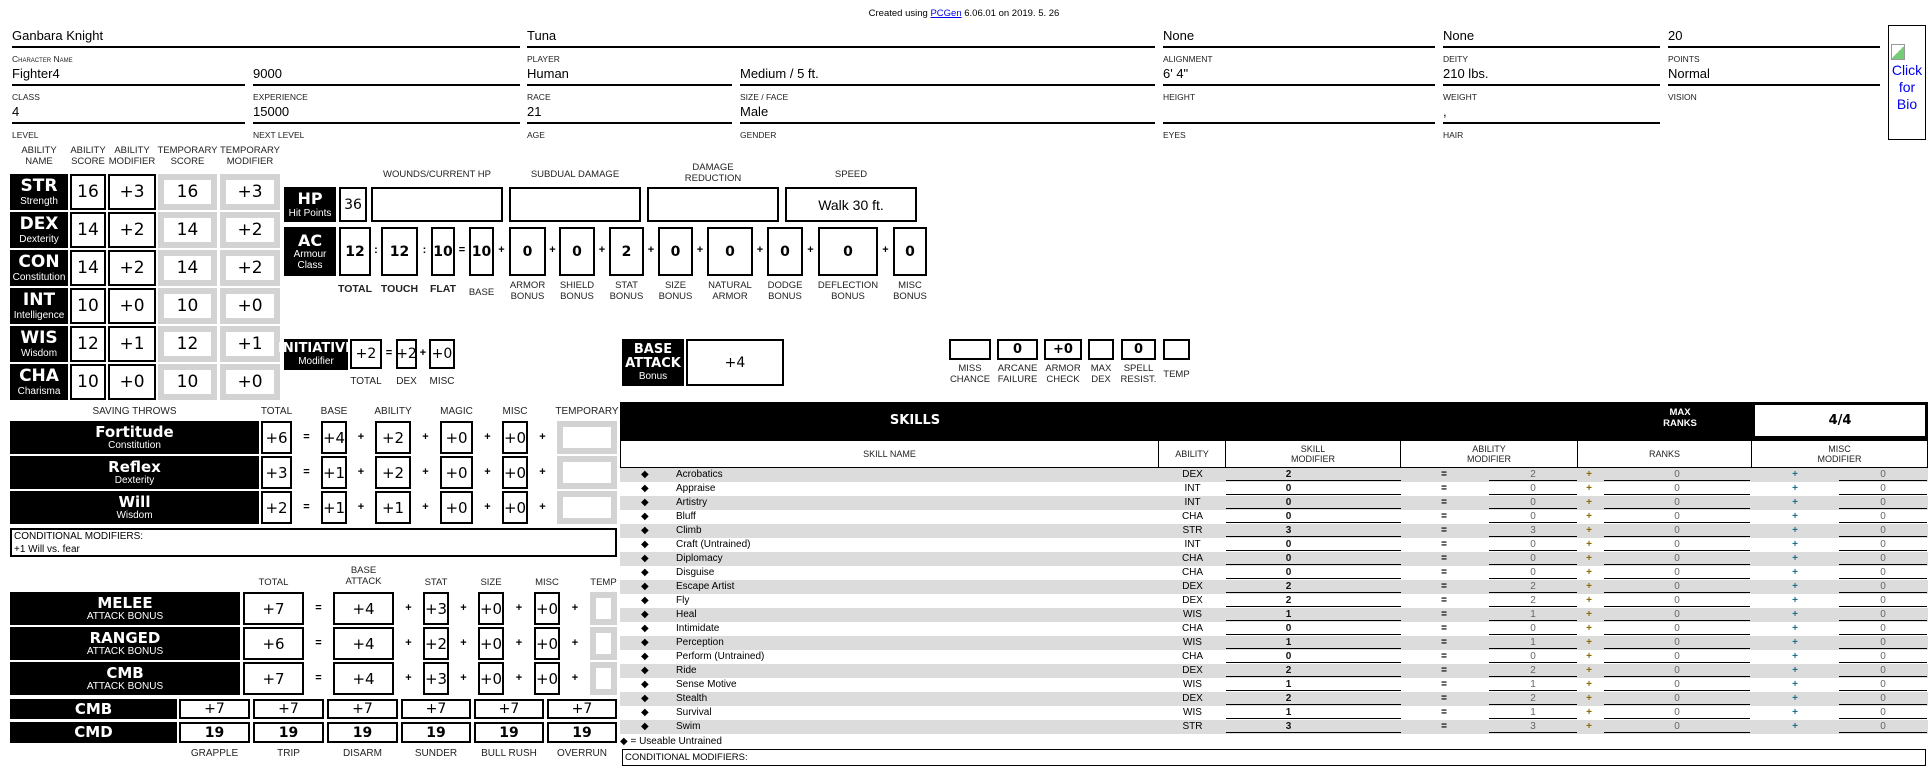 The width and height of the screenshot is (1928, 778). What do you see at coordinates (696, 488) in the screenshot?
I see `skill-name: Appraise` at bounding box center [696, 488].